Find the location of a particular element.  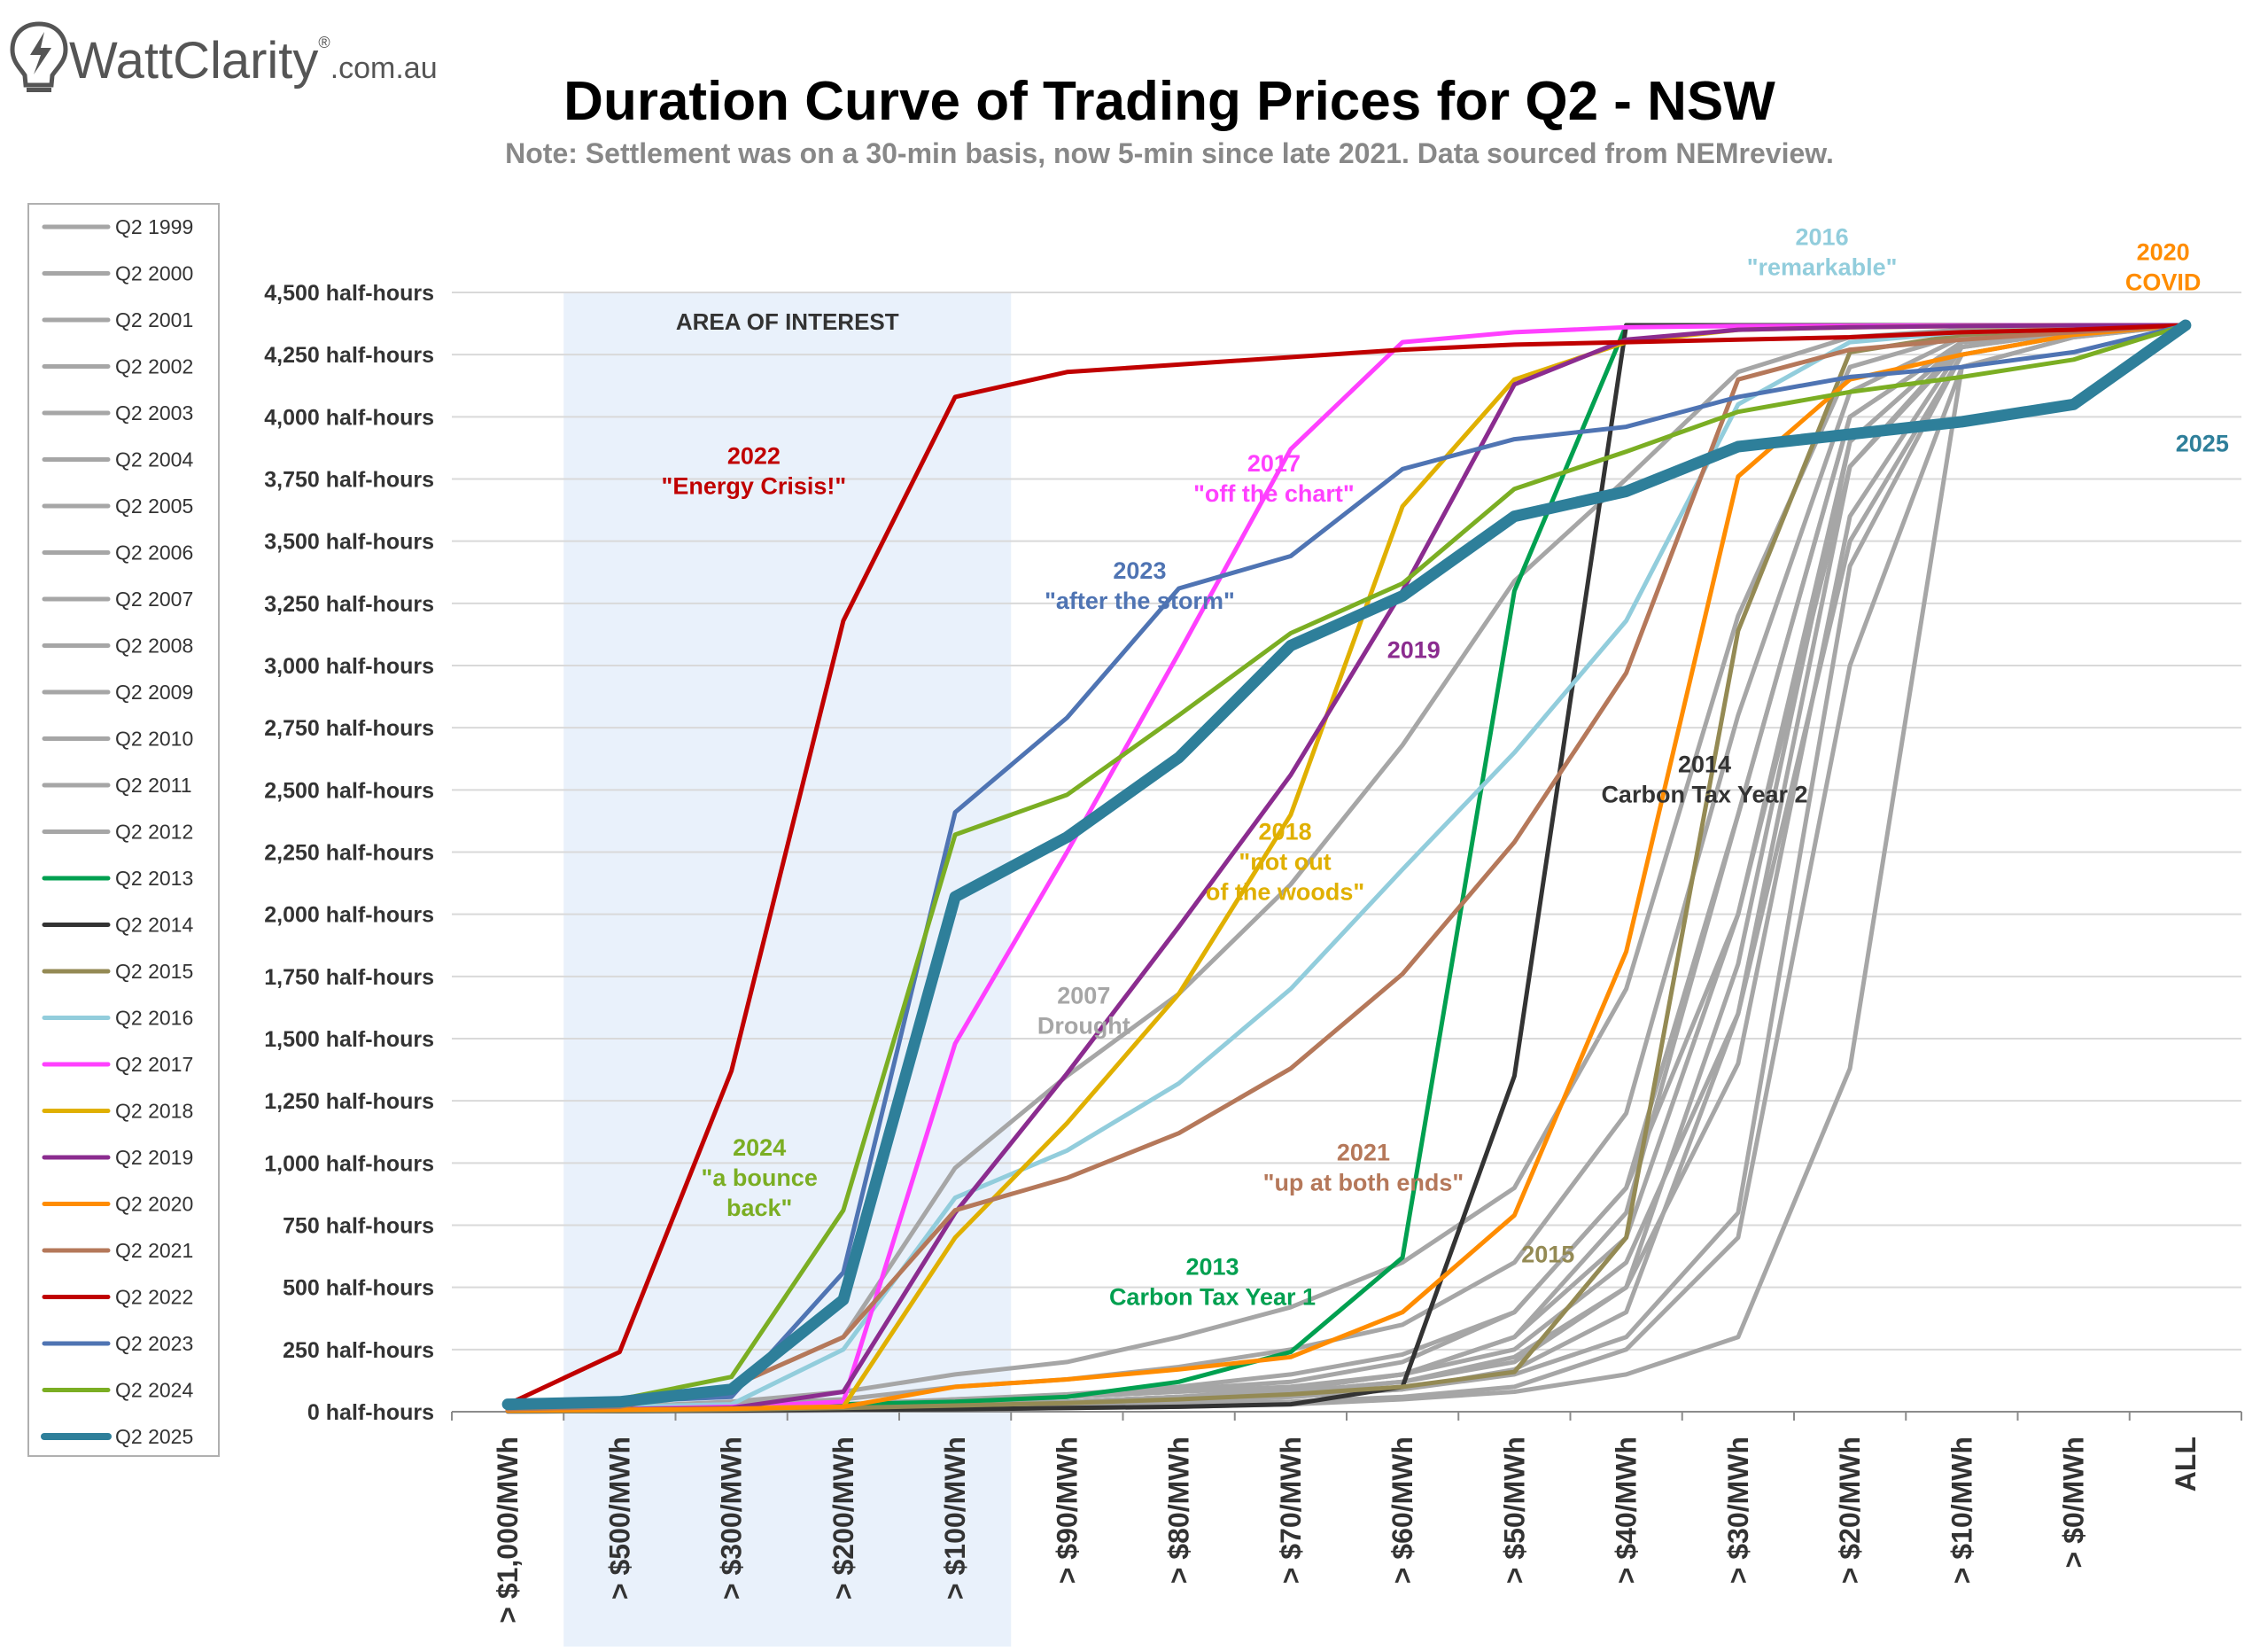

legend-label: Q2 2016 is located at coordinates (154, 1019).